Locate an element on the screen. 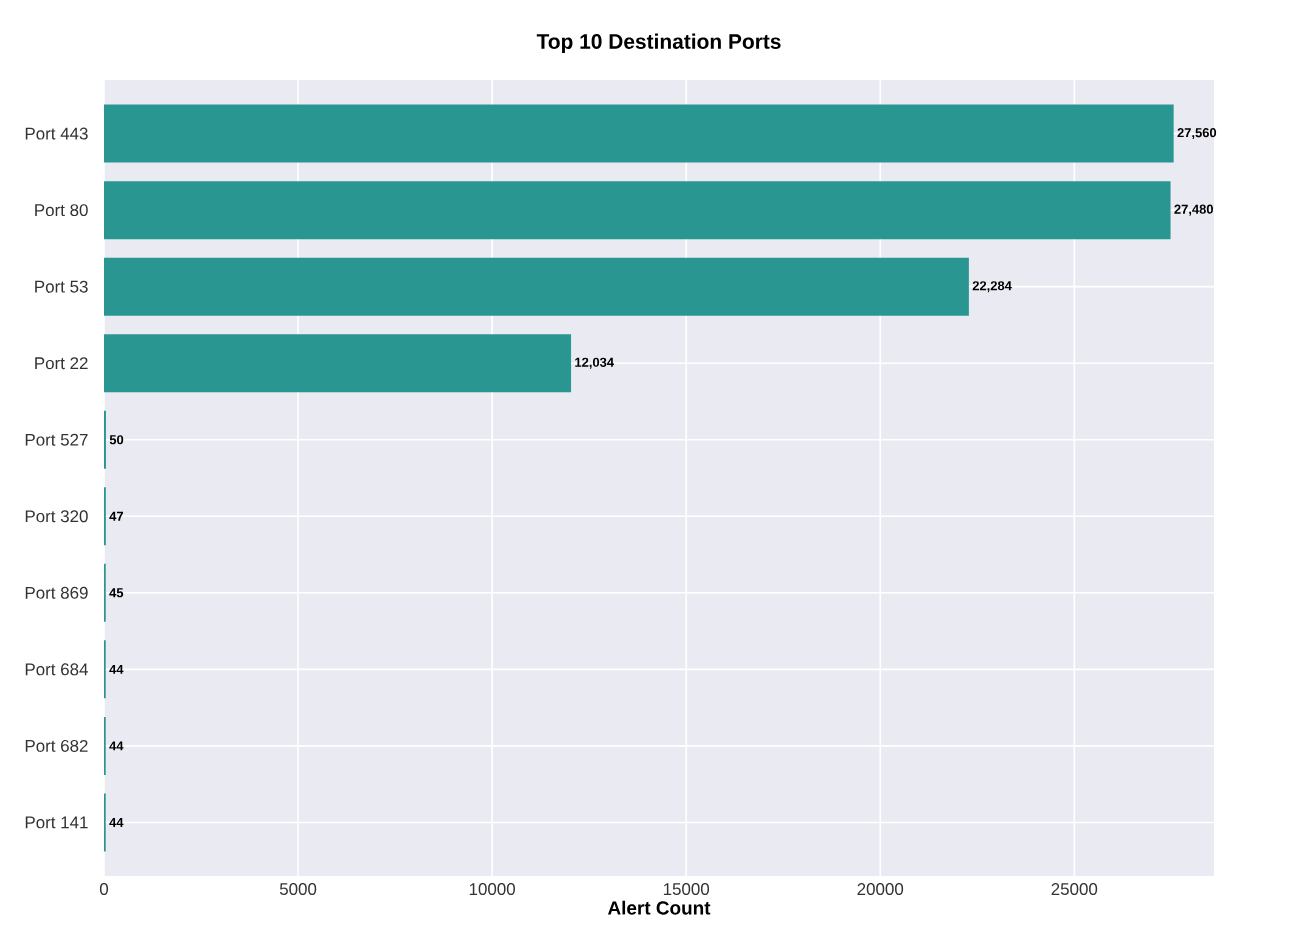 Image resolution: width=1304 pixels, height=944 pixels. y-tick-label: Port 869 is located at coordinates (56, 592).